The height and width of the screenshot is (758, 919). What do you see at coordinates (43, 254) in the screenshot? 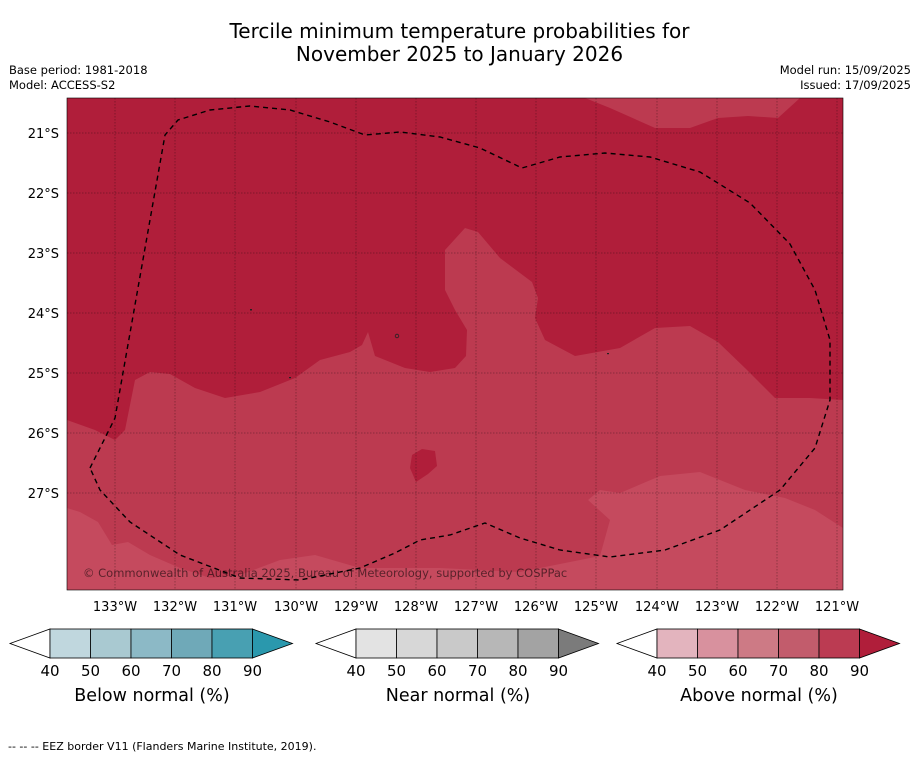
I see `lat-label: 23°S` at bounding box center [43, 254].